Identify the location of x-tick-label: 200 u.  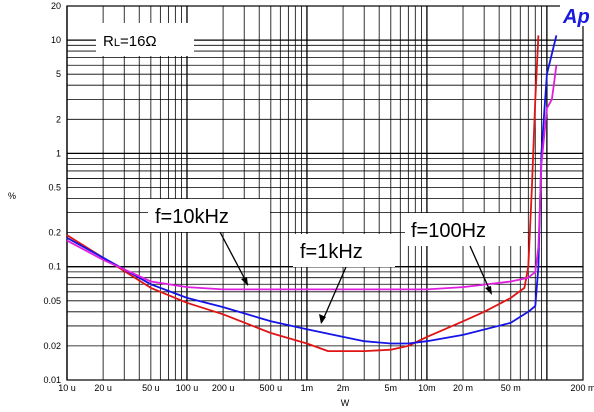
(223, 388).